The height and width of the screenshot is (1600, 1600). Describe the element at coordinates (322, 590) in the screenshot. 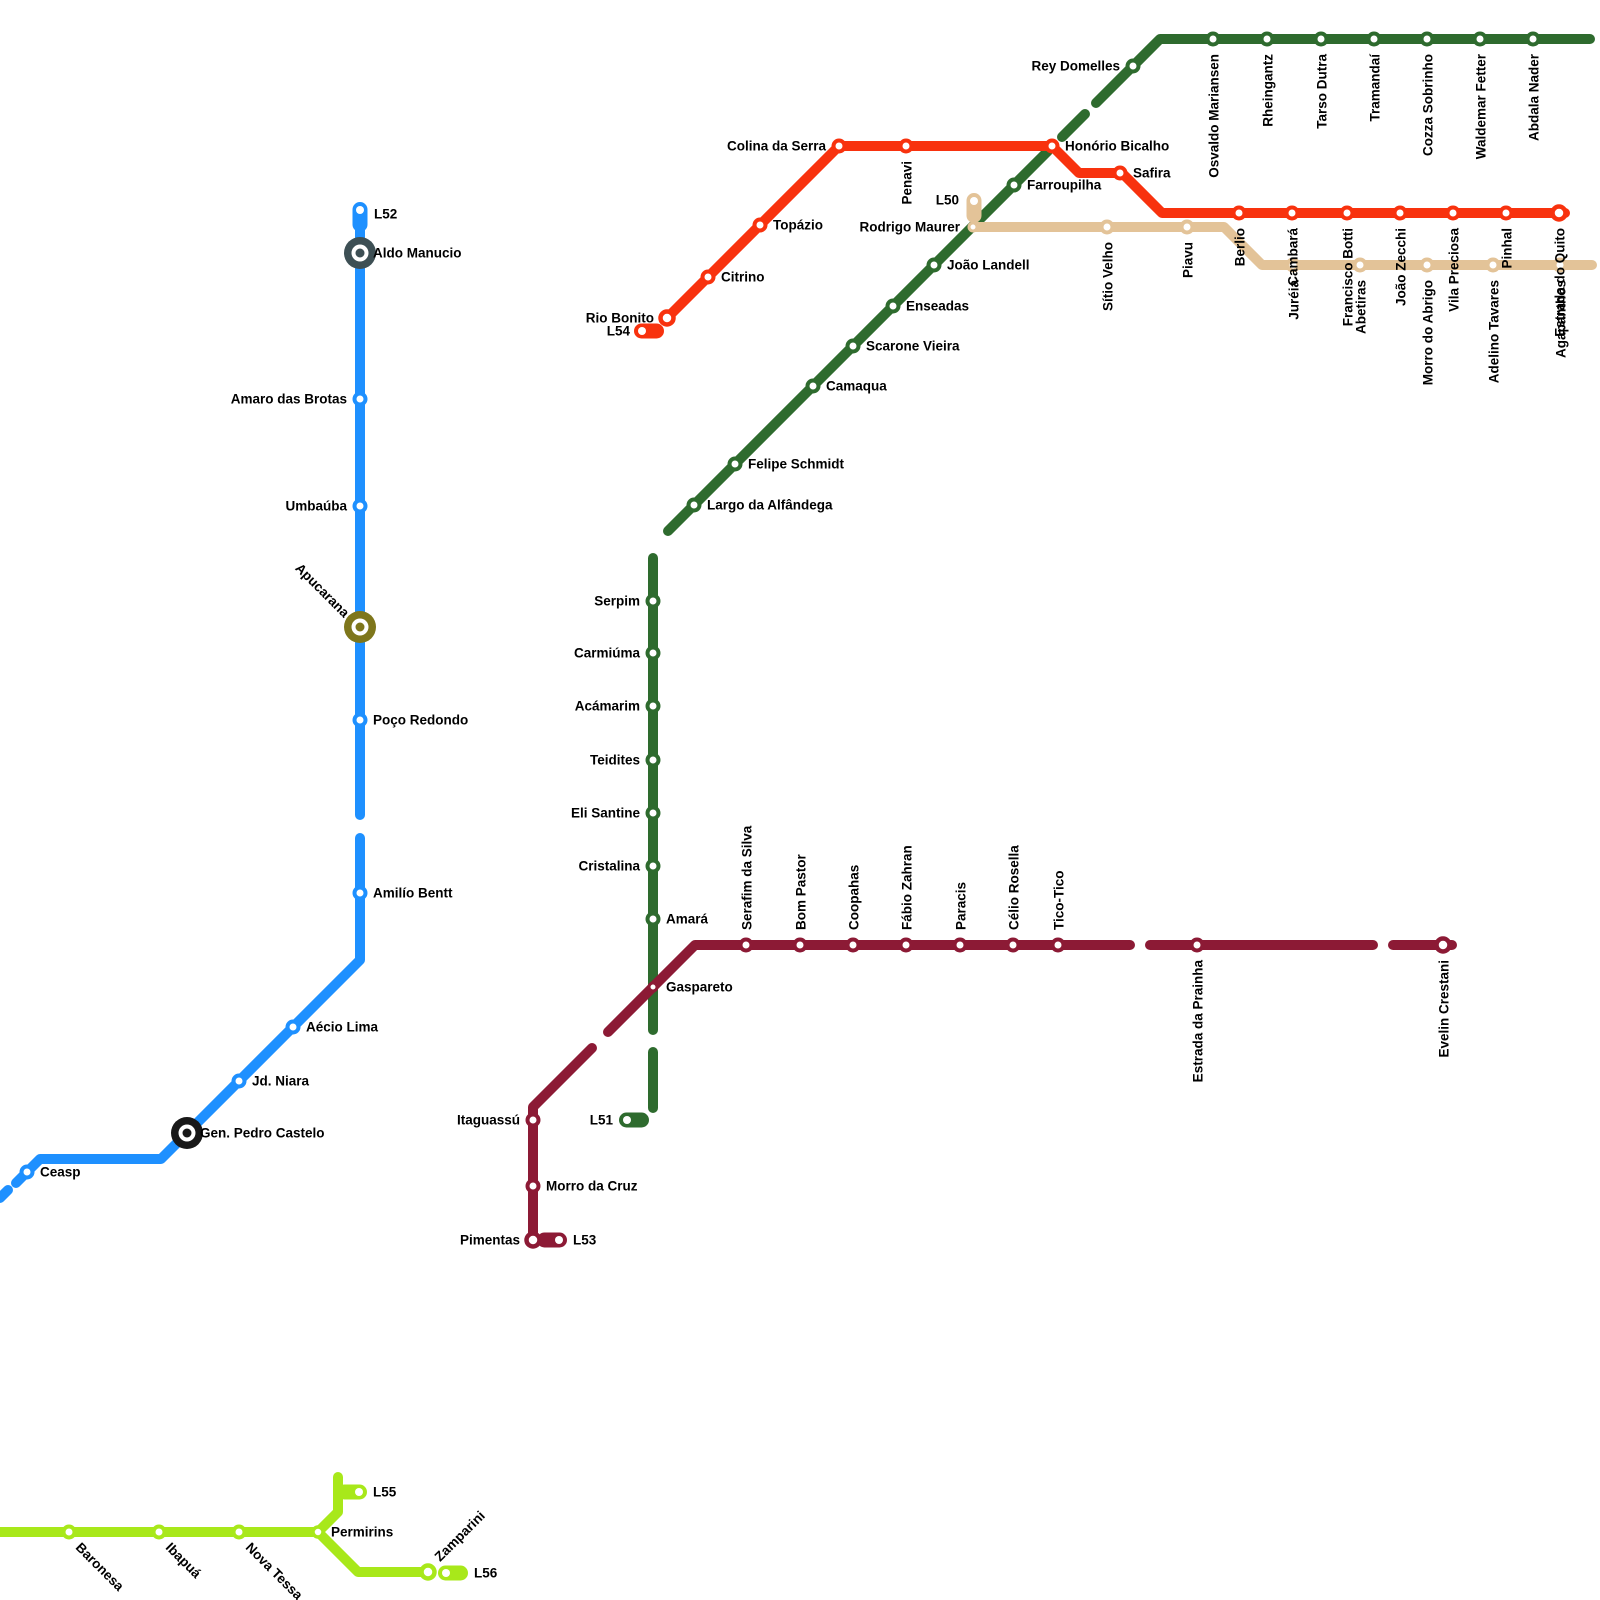

I see `station-label: Apucarana` at that location.